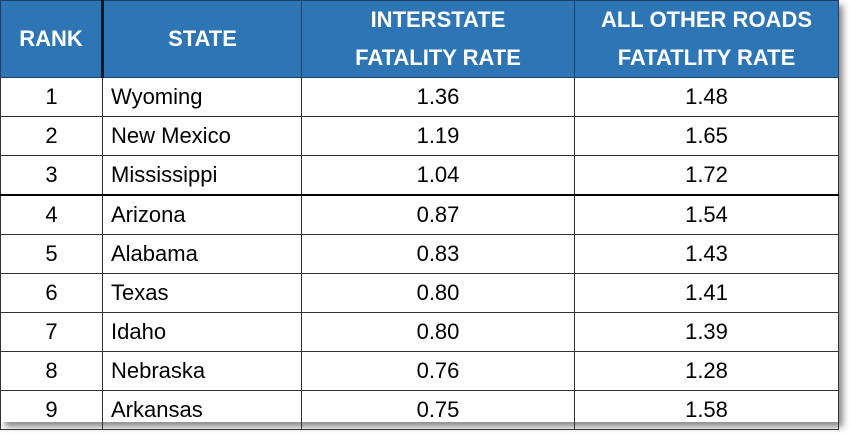 Image resolution: width=850 pixels, height=434 pixels. I want to click on table-row: 2 New Mexico 1.19 1.65, so click(419, 136).